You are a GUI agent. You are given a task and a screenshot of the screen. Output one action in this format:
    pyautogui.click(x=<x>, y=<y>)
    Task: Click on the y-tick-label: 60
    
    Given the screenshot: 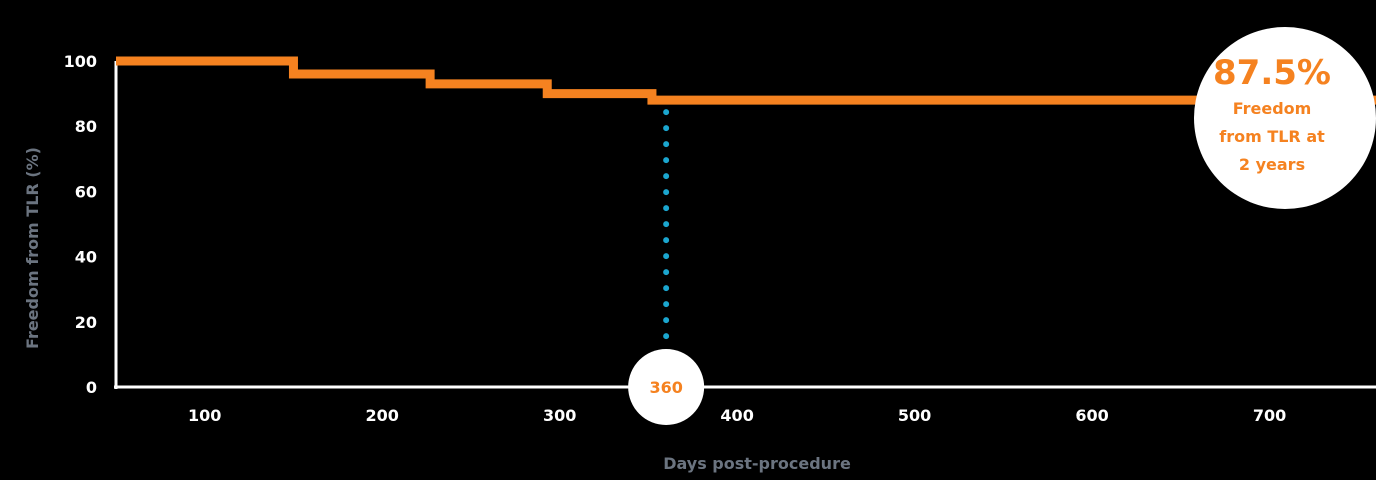 What is the action you would take?
    pyautogui.click(x=86, y=191)
    